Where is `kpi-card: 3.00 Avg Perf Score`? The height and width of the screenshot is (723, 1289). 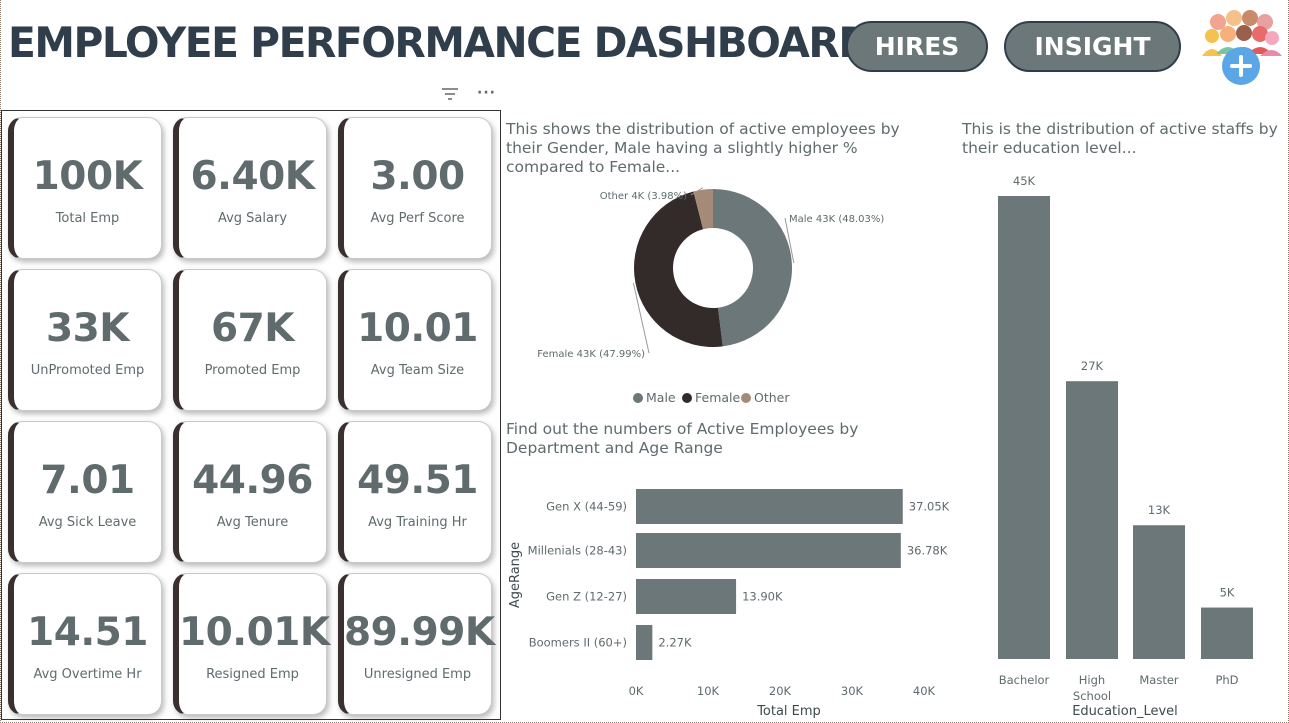 kpi-card: 3.00 Avg Perf Score is located at coordinates (415, 188).